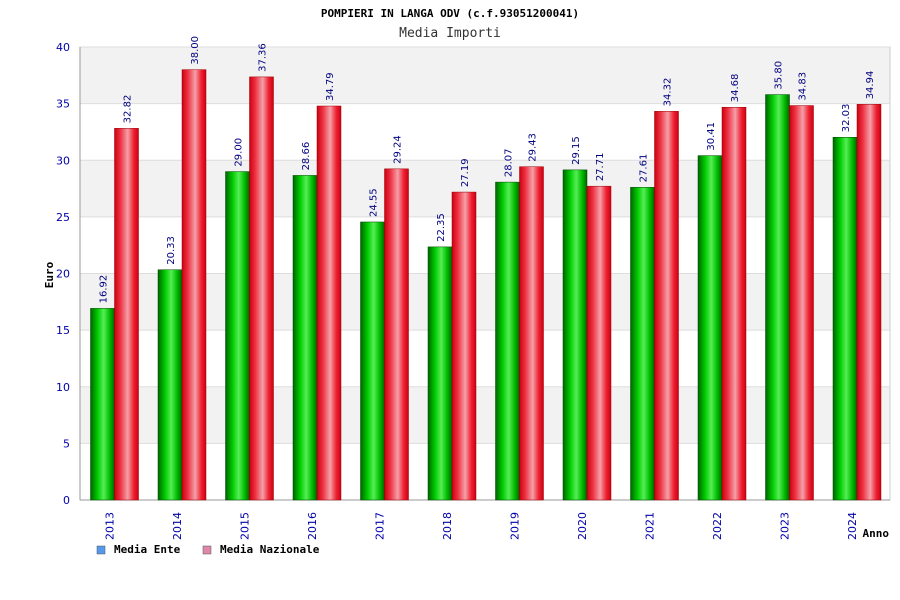 This screenshot has width=900, height=600. Describe the element at coordinates (63, 217) in the screenshot. I see `y-tick-label: 25` at that location.